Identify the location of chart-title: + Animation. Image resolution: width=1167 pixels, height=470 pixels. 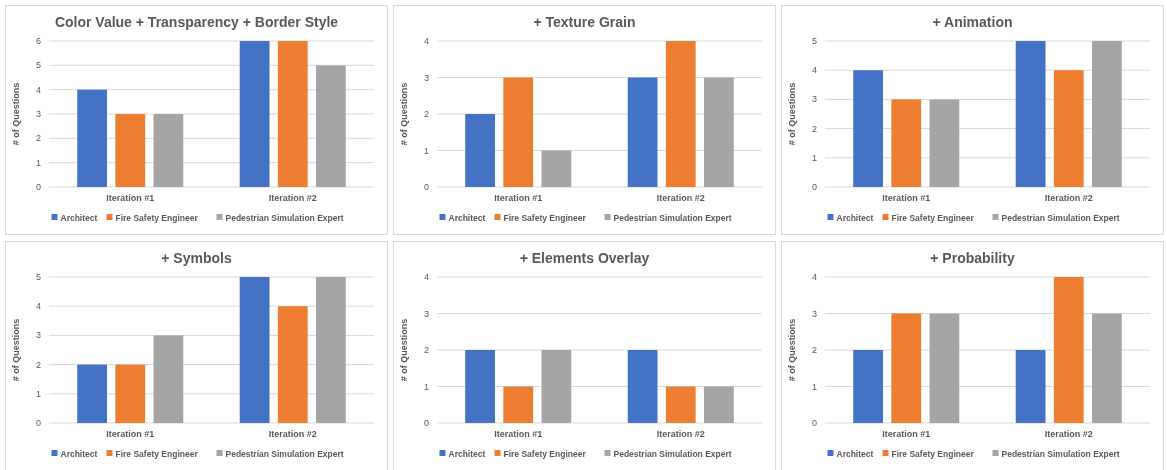
(972, 22).